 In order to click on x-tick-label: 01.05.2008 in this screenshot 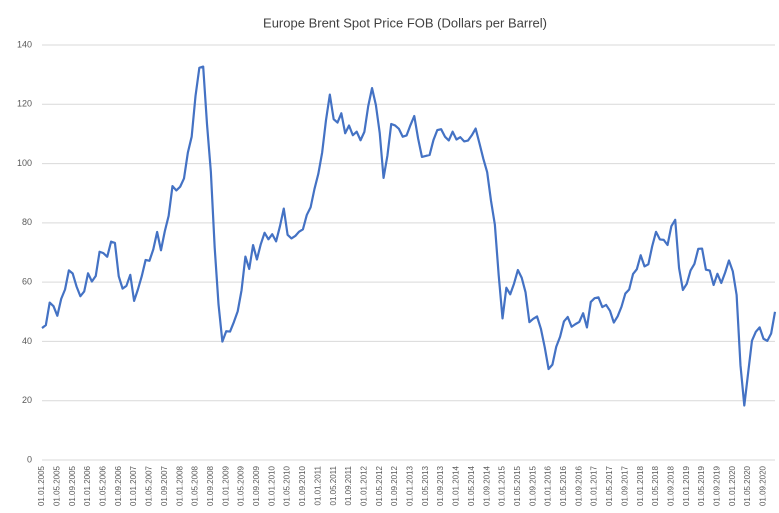, I will do `click(195, 485)`.